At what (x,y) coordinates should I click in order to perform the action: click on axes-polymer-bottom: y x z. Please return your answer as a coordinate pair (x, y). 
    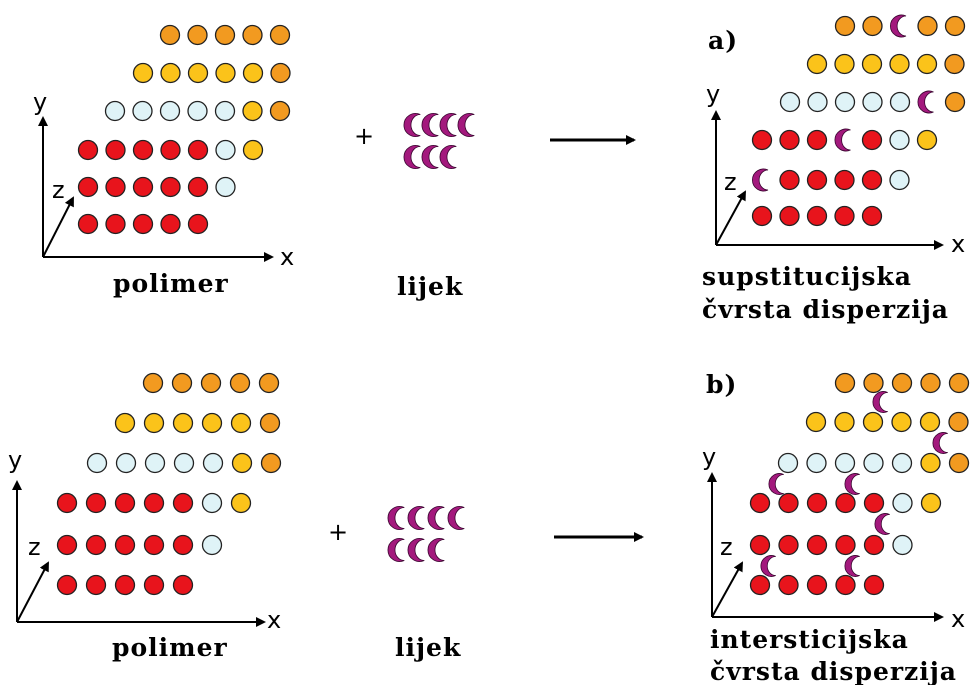
    Looking at the image, I should click on (144, 540).